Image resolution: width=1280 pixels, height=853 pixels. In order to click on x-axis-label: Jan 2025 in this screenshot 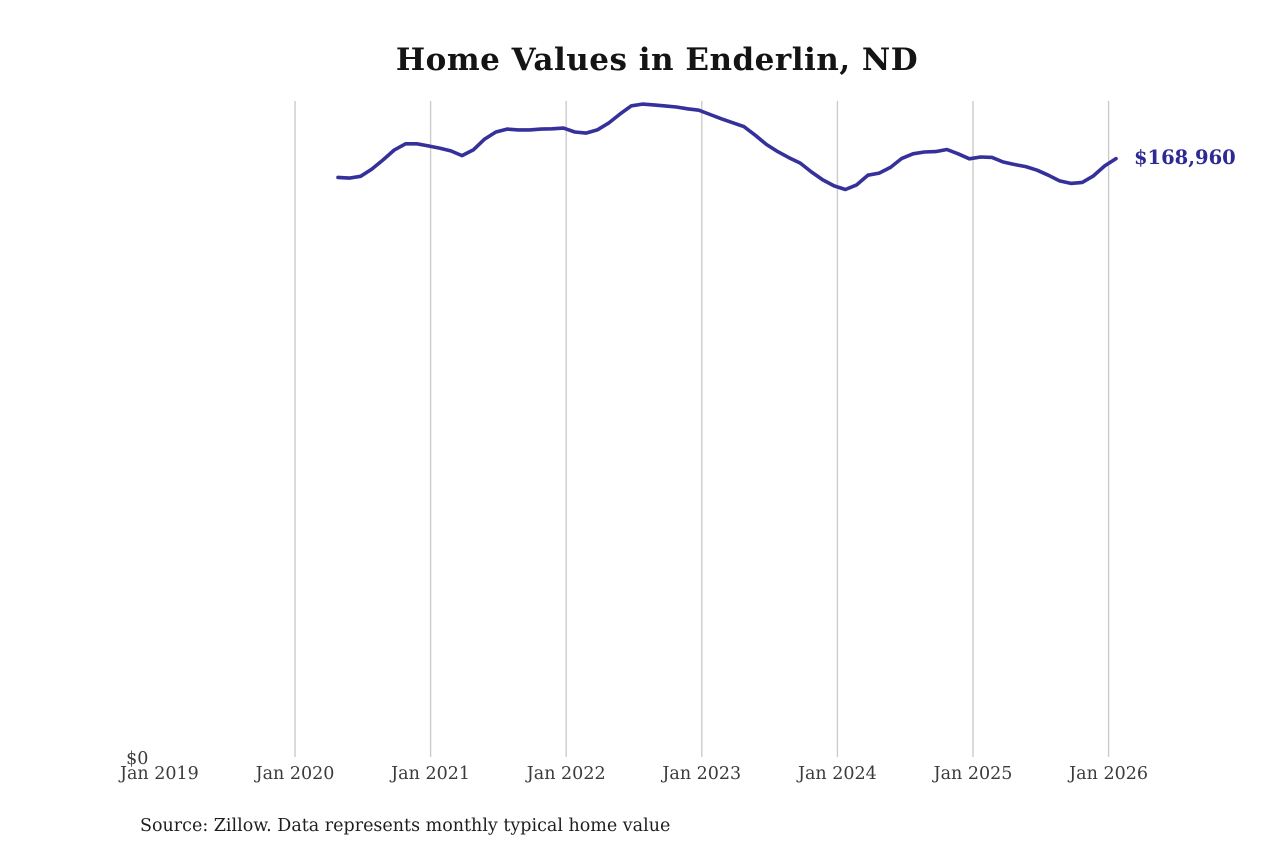, I will do `click(973, 774)`.